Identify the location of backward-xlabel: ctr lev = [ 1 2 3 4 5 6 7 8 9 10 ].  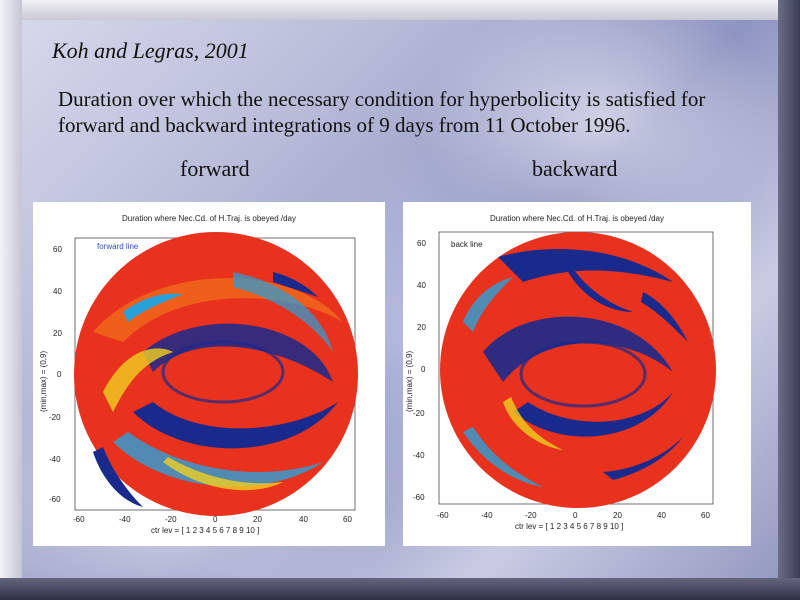
(569, 526).